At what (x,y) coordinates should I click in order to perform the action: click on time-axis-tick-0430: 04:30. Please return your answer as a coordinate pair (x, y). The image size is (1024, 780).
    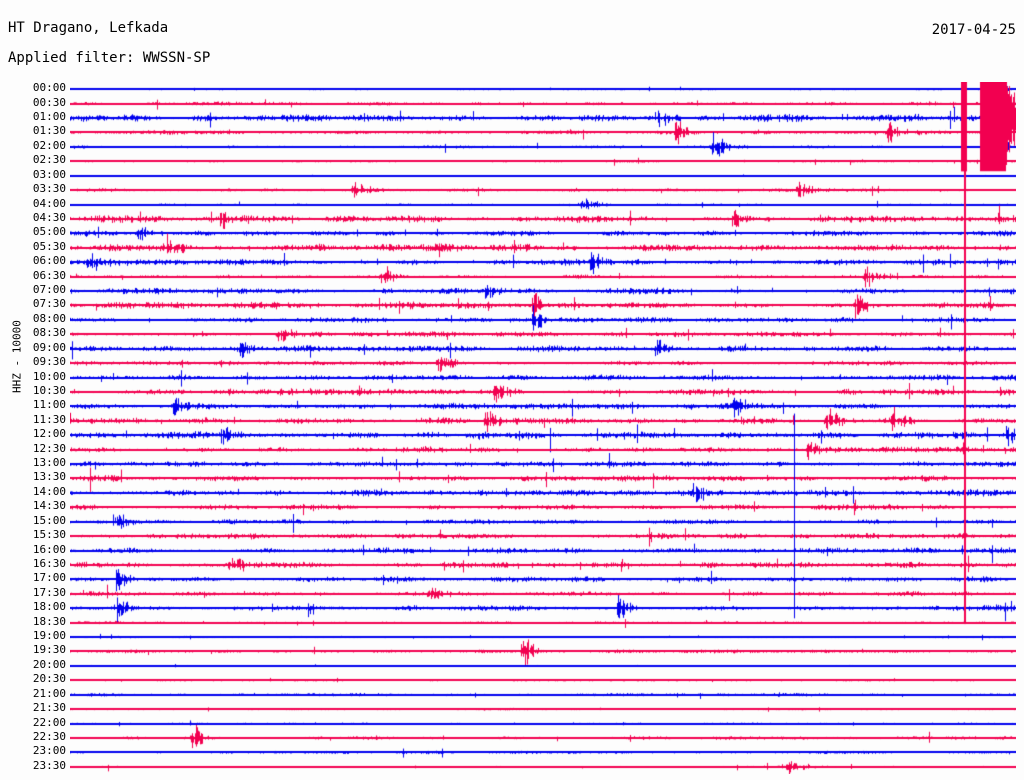
    Looking at the image, I should click on (49, 217).